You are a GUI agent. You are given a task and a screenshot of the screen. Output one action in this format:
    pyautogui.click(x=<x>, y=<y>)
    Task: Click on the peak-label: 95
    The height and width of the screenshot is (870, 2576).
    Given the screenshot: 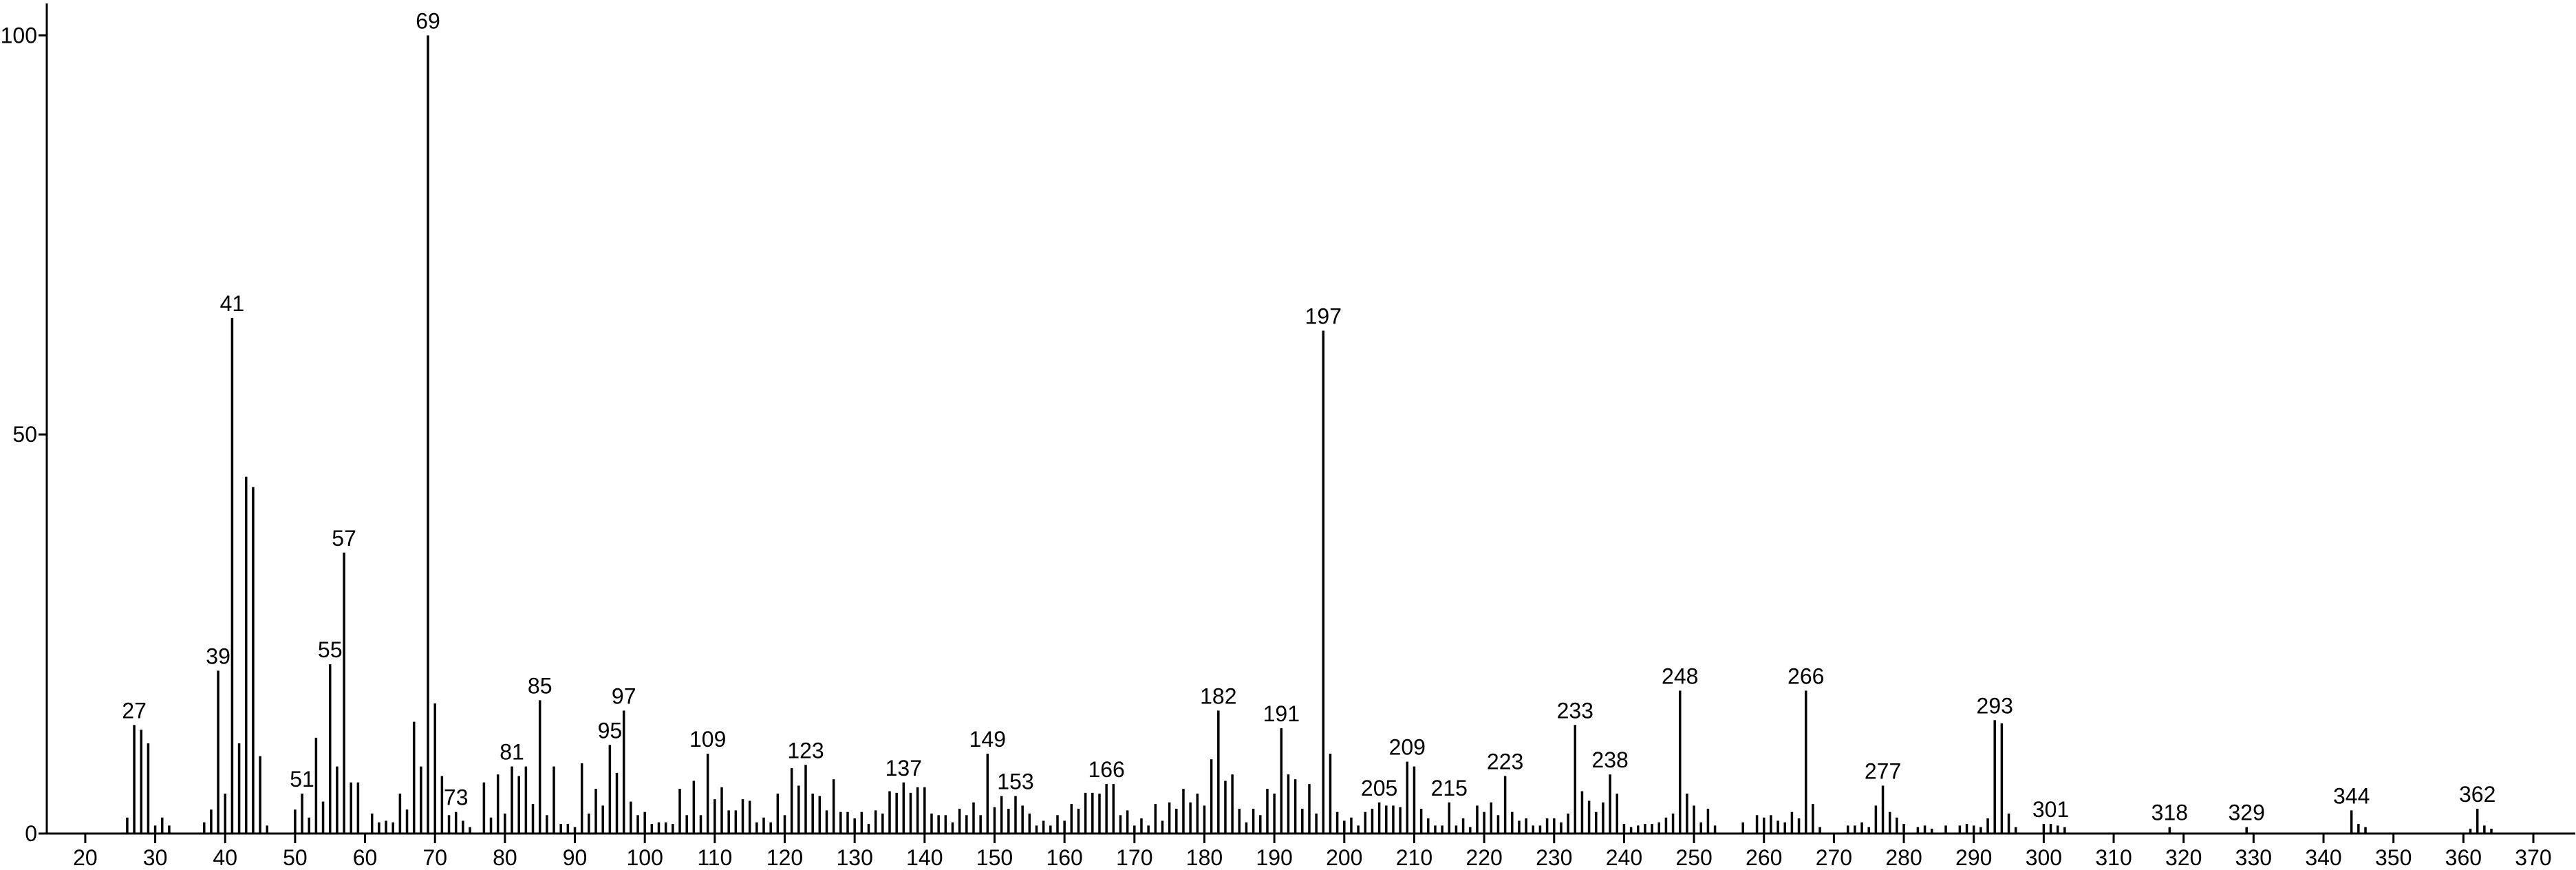 What is the action you would take?
    pyautogui.click(x=610, y=730)
    